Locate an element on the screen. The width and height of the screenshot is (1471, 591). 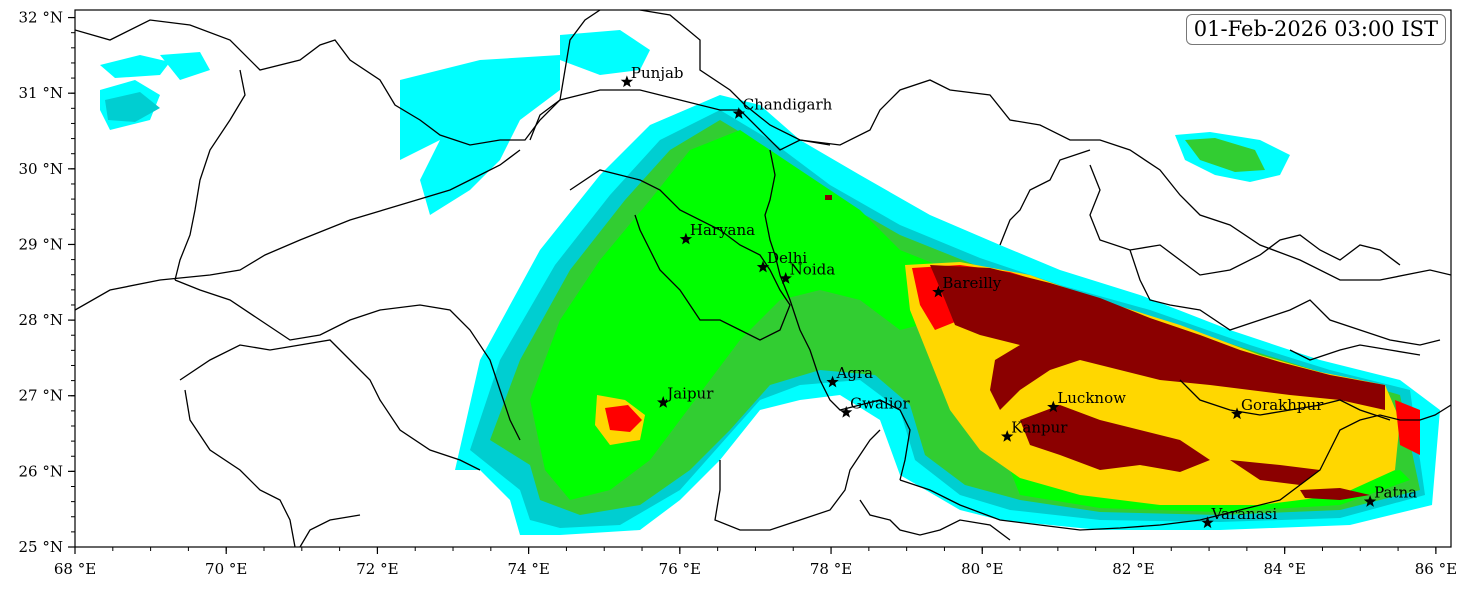
lat-tick-label: 29 °N is located at coordinates (41, 244).